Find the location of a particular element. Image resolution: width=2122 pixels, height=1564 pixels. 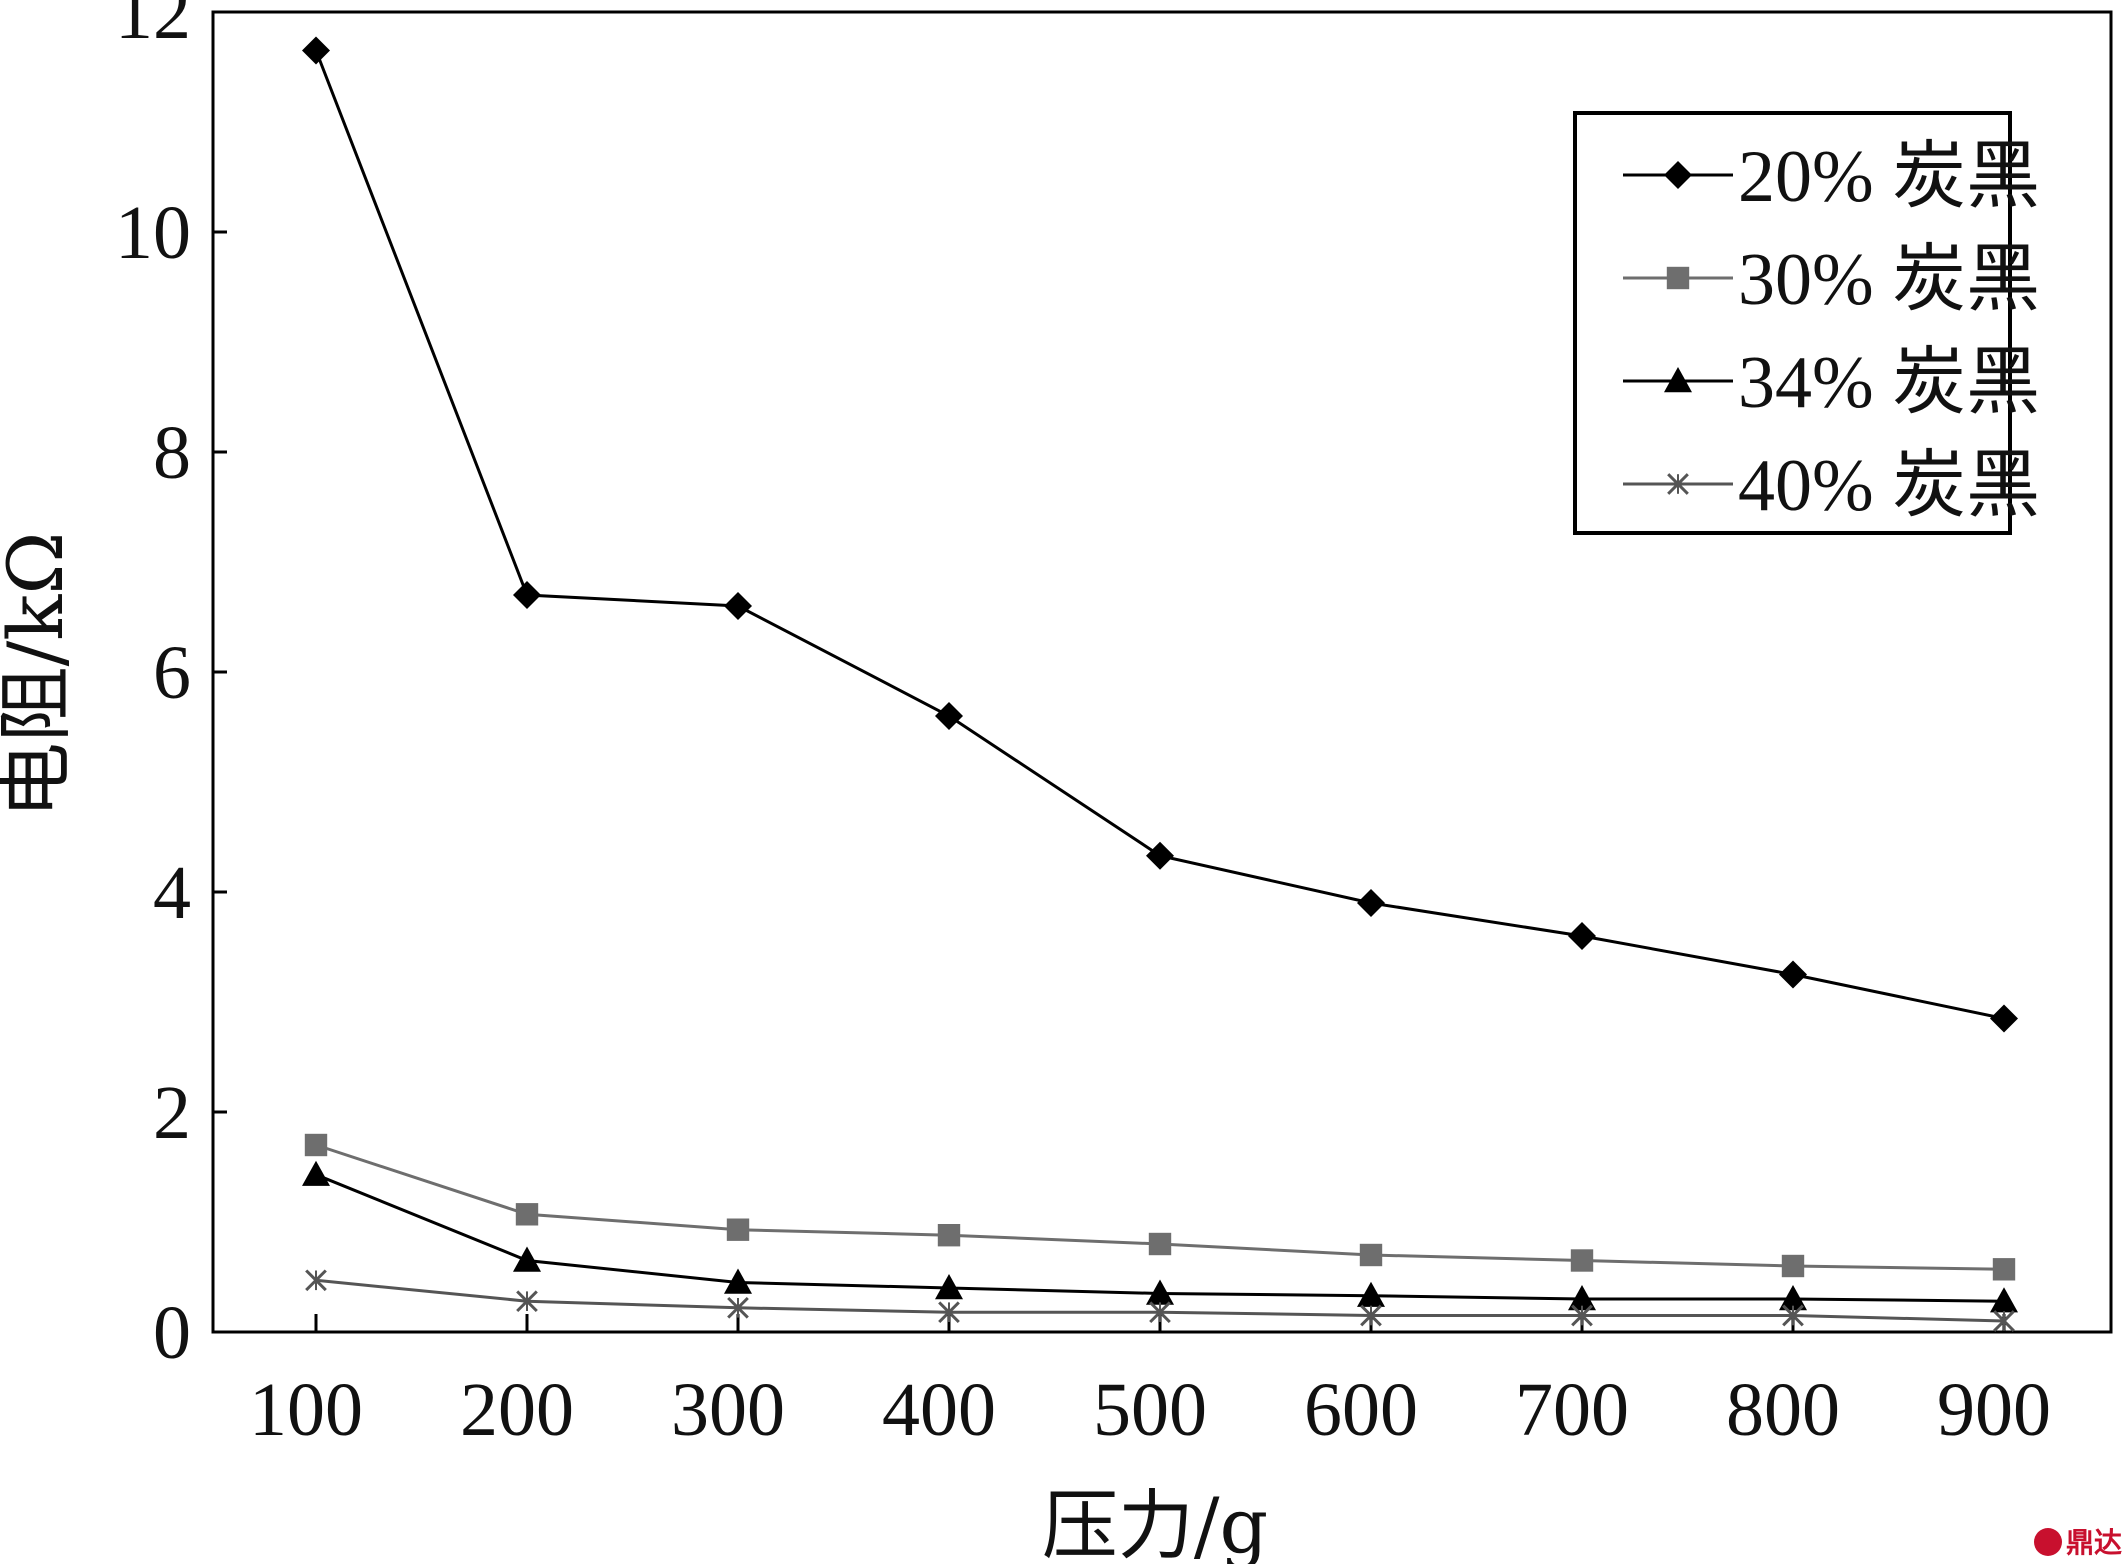

y-tick-label: 12 is located at coordinates (153, 27).